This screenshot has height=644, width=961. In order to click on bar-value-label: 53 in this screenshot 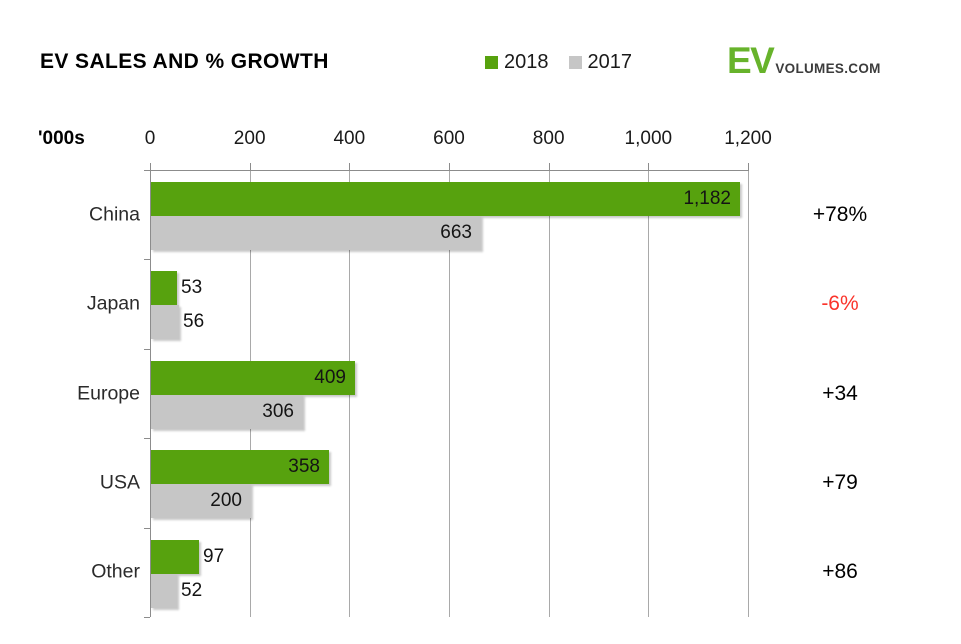, I will do `click(192, 287)`.